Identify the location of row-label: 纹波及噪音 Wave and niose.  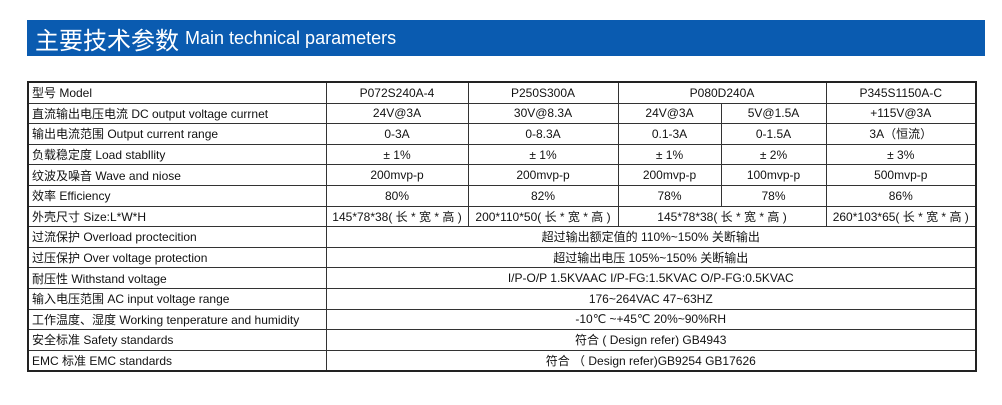
(177, 175).